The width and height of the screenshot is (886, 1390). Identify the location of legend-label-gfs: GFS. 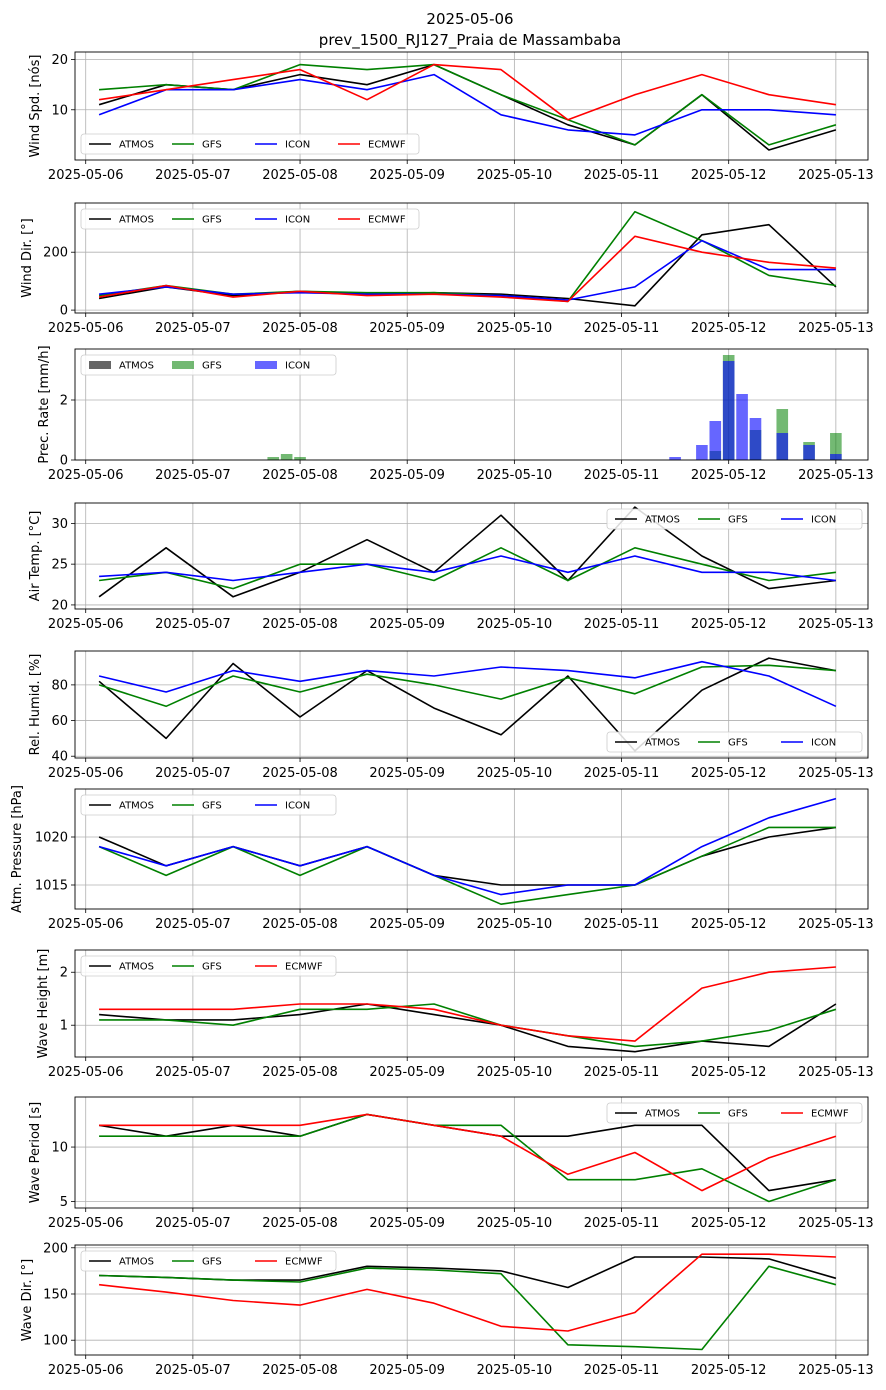
(212, 806).